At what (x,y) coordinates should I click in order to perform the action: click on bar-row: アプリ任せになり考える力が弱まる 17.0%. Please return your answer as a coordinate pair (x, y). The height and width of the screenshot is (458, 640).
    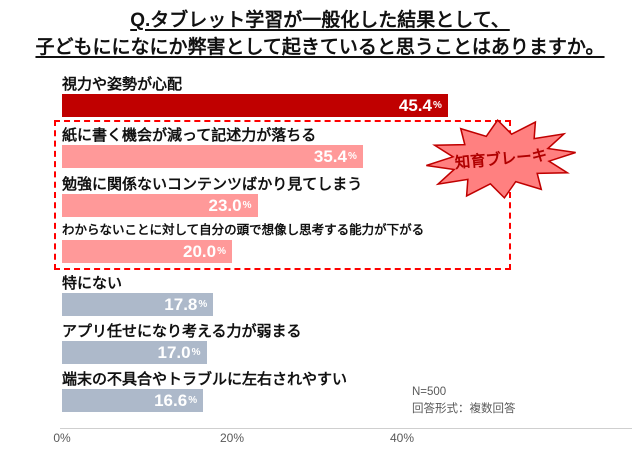
    Looking at the image, I should click on (351, 343).